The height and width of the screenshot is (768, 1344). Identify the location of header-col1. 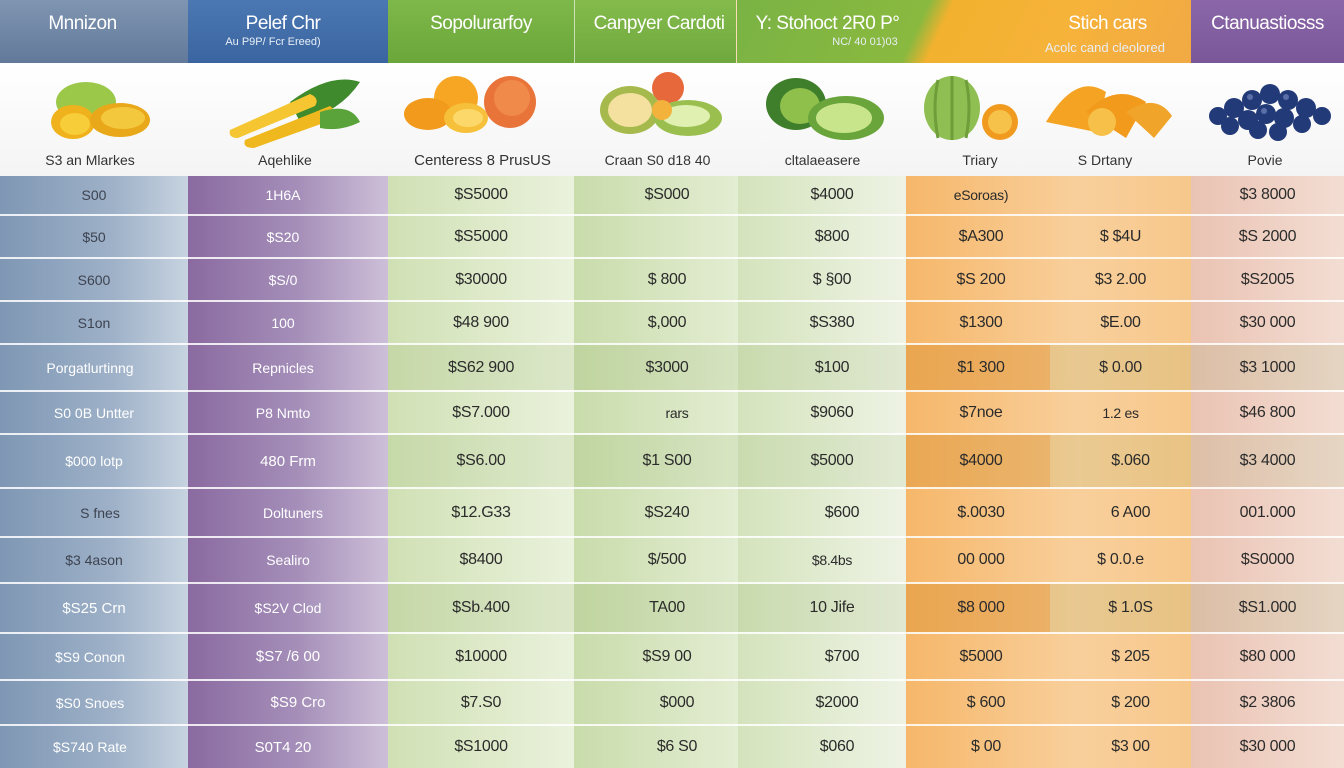
(94, 31).